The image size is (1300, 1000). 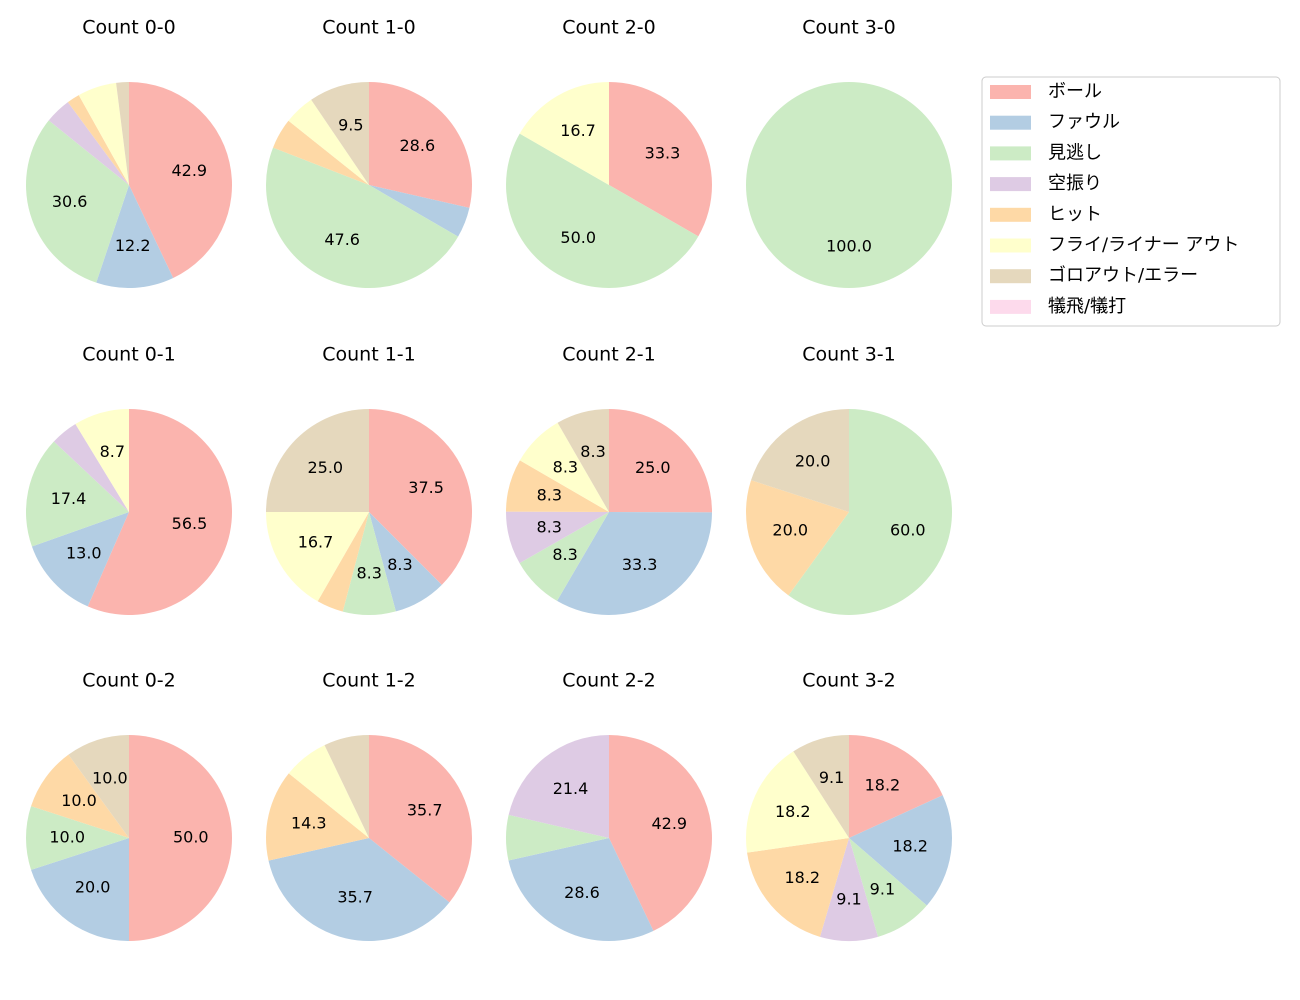 I want to click on value-label: 60.0, so click(x=908, y=530).